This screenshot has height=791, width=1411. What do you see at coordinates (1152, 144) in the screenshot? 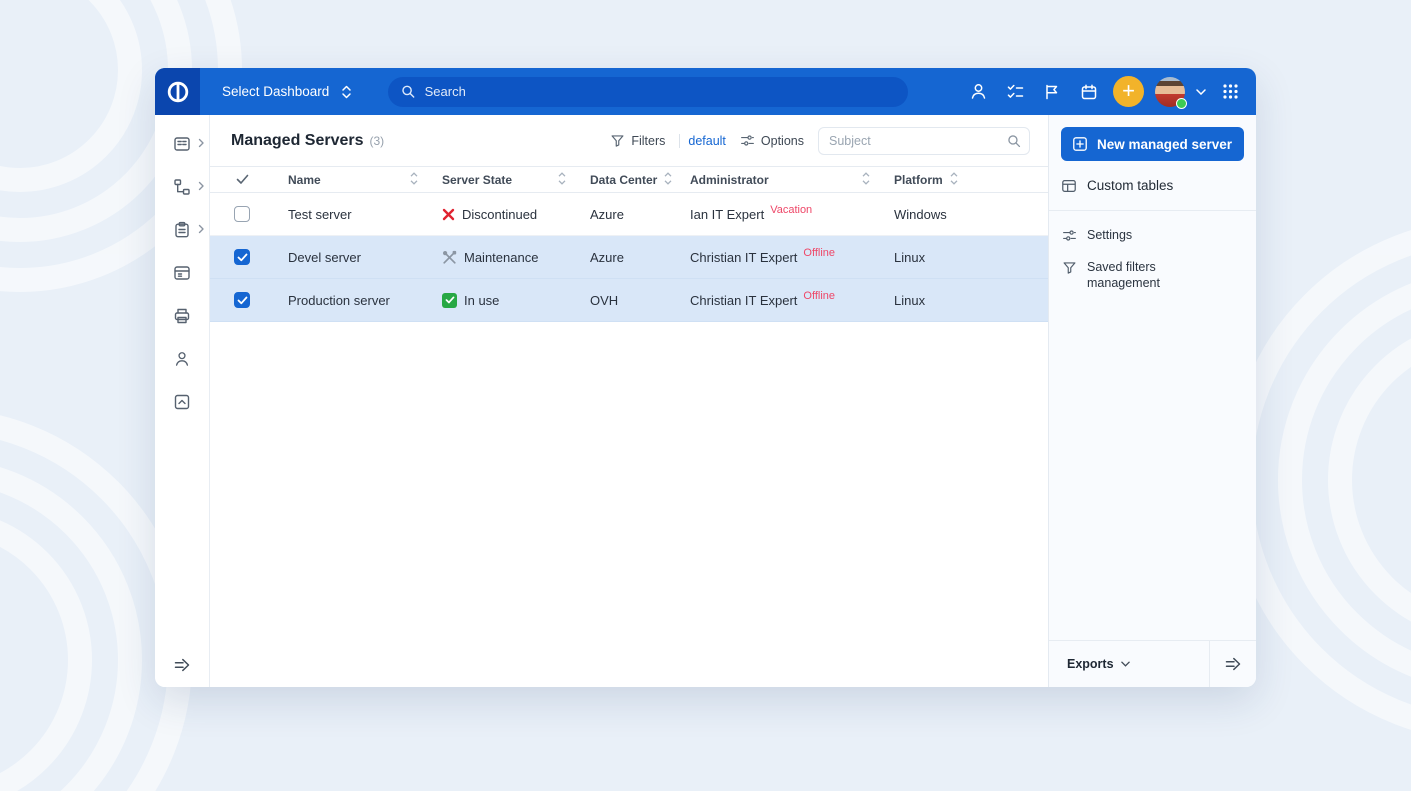
I see `new-managed-server-button: New managed server` at bounding box center [1152, 144].